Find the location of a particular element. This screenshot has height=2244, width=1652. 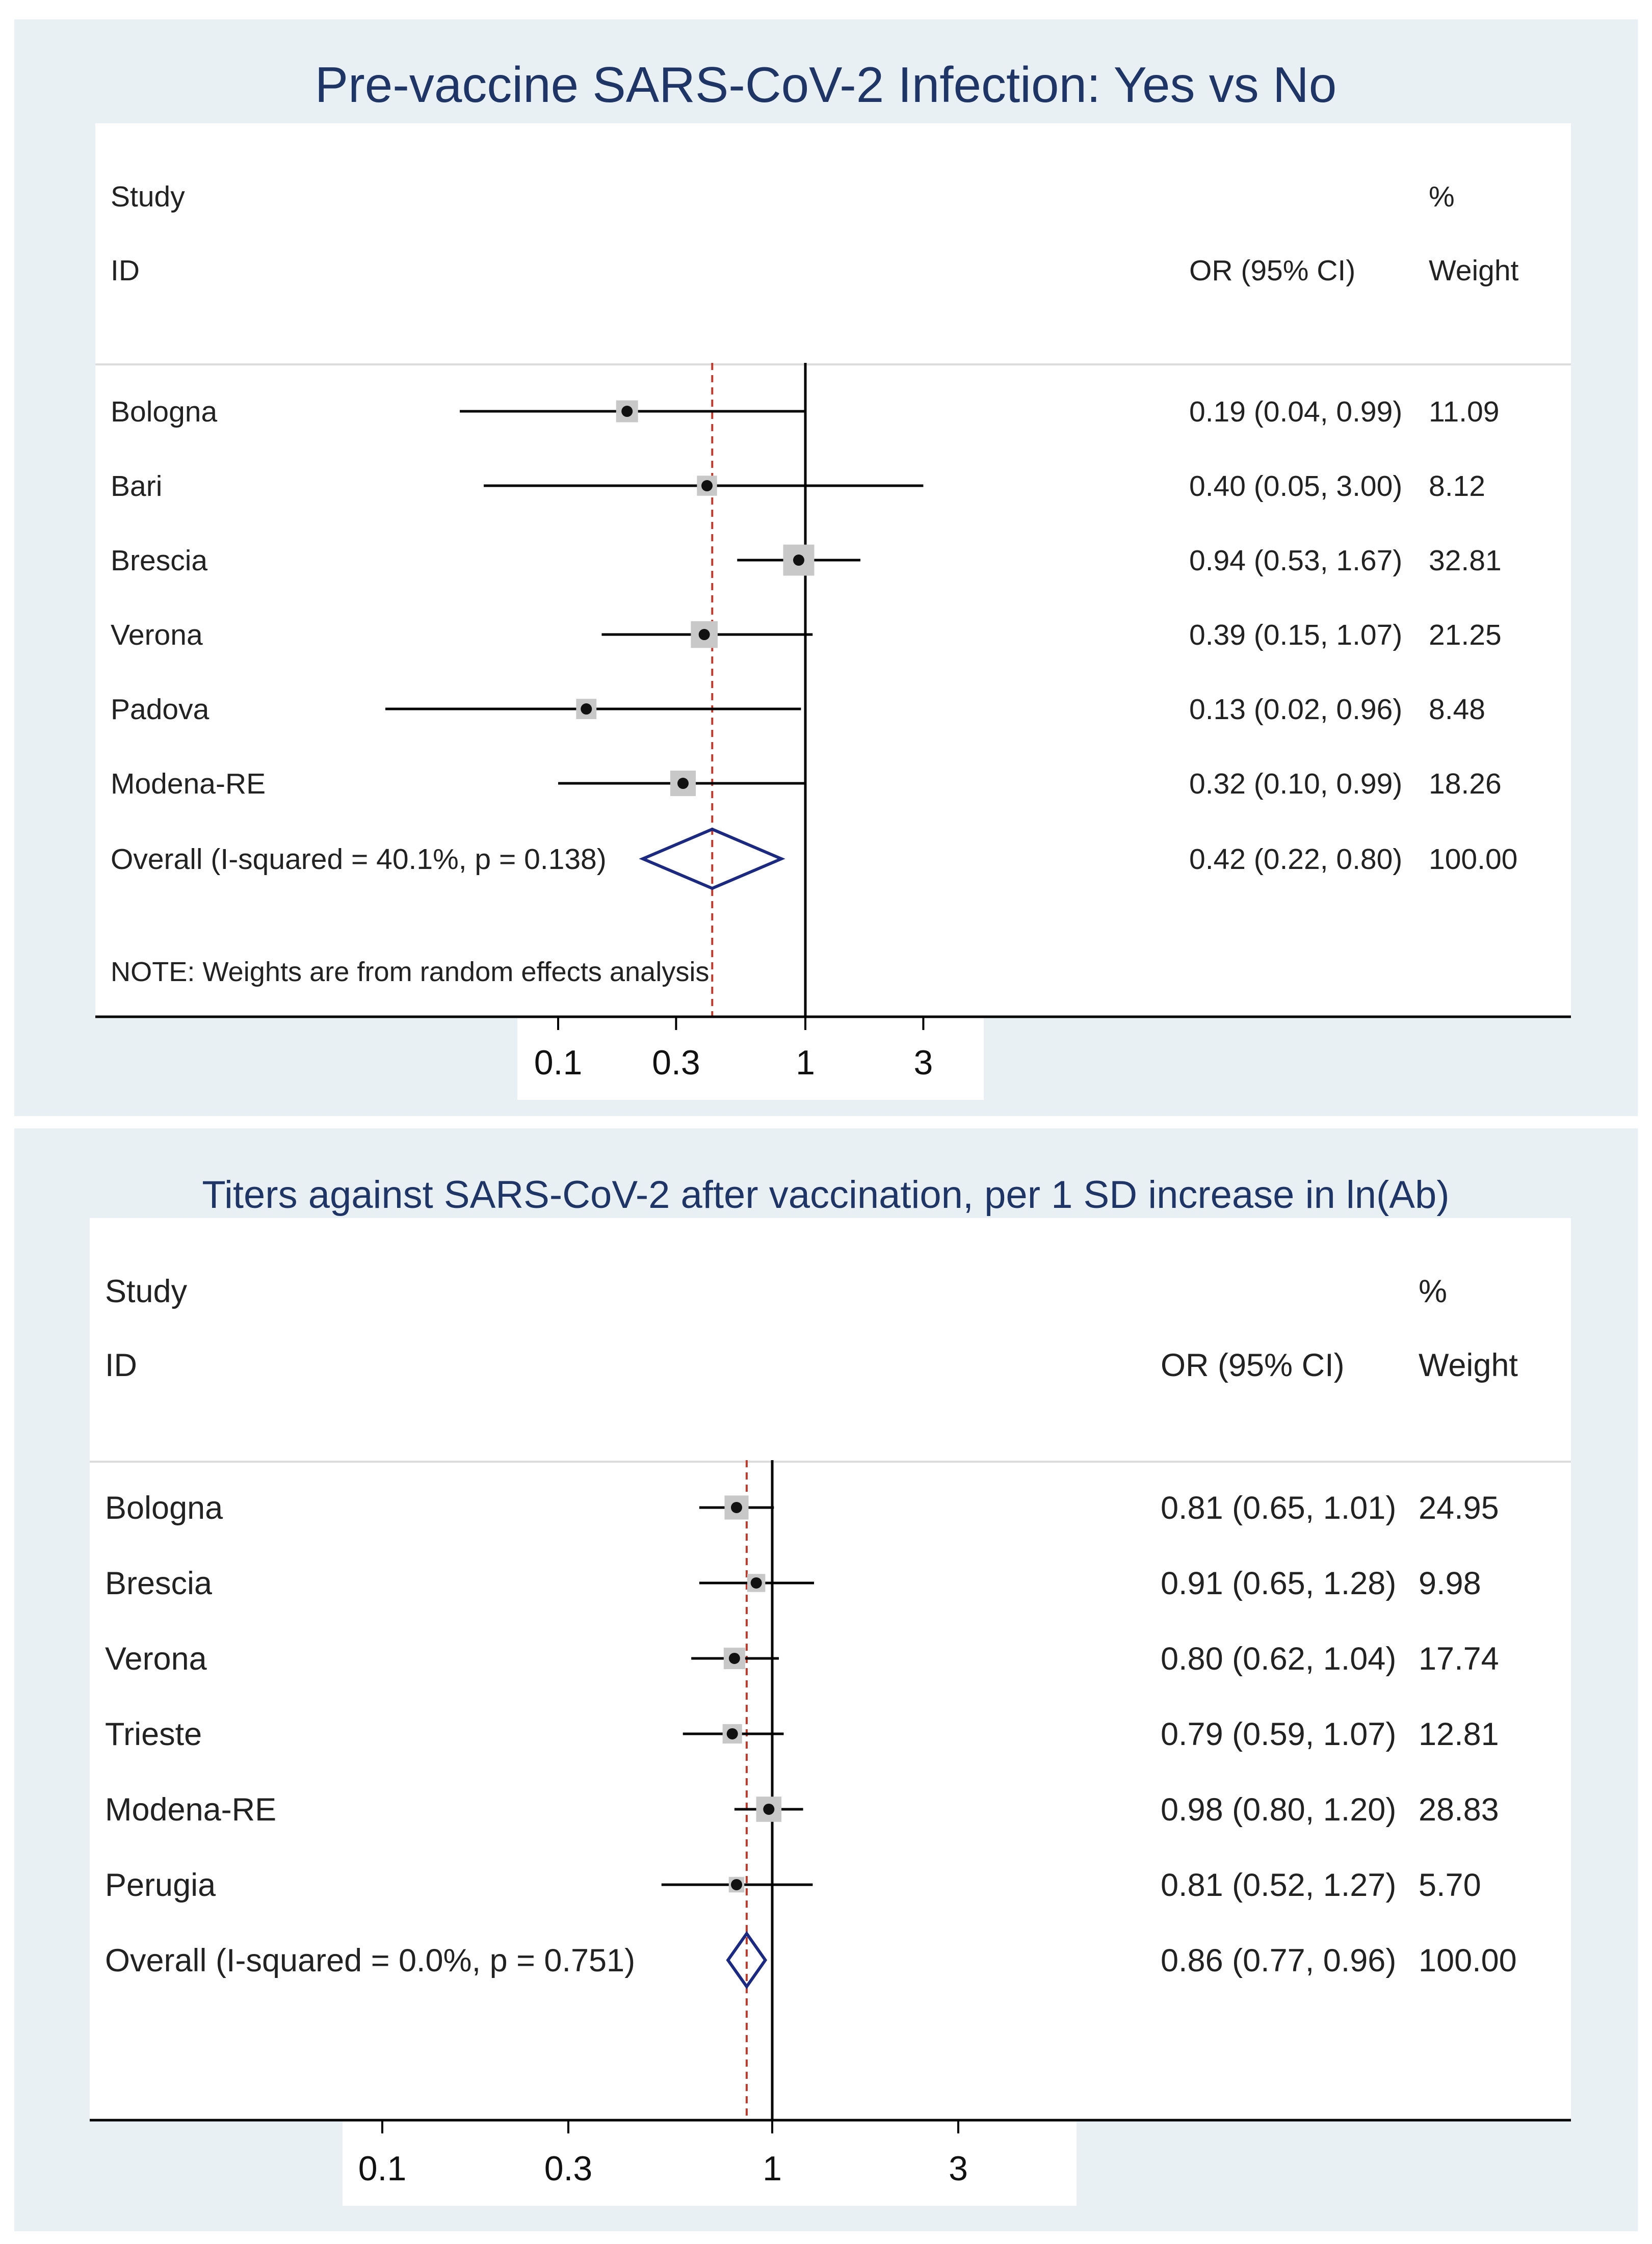

panel2-header-percent: % is located at coordinates (1433, 1291).